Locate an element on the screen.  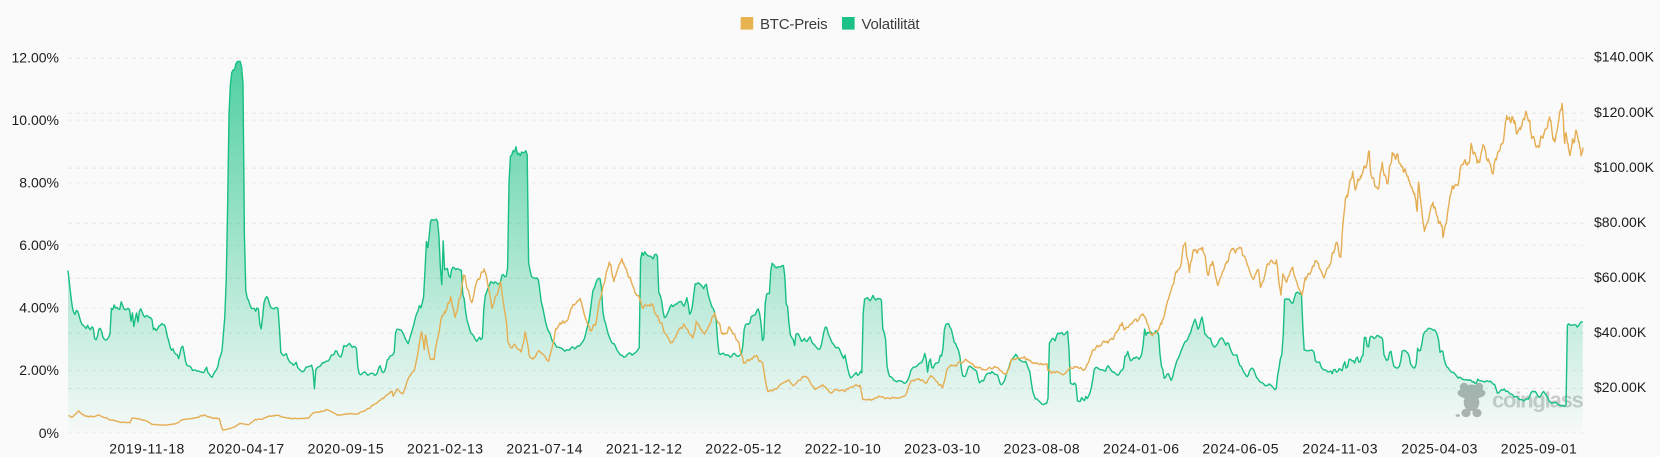
svg-text: 2025-04-03 is located at coordinates (1439, 449).